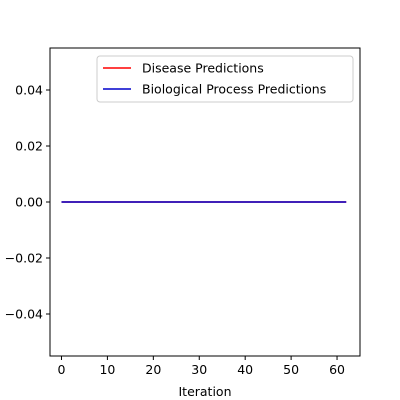 This screenshot has height=400, width=400. Describe the element at coordinates (29, 90) in the screenshot. I see `y-tick-label: 0.04` at that location.